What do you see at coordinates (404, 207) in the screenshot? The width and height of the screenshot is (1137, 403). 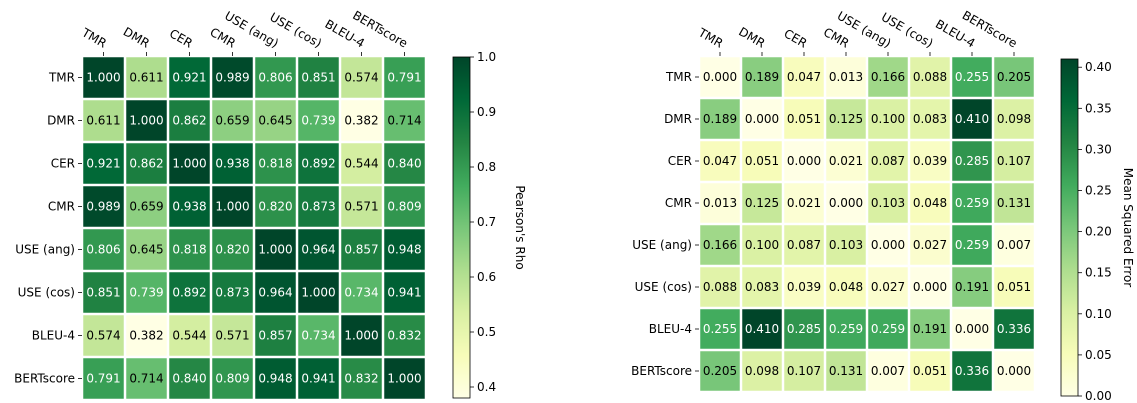 I see `cell-value-label: 0.809` at bounding box center [404, 207].